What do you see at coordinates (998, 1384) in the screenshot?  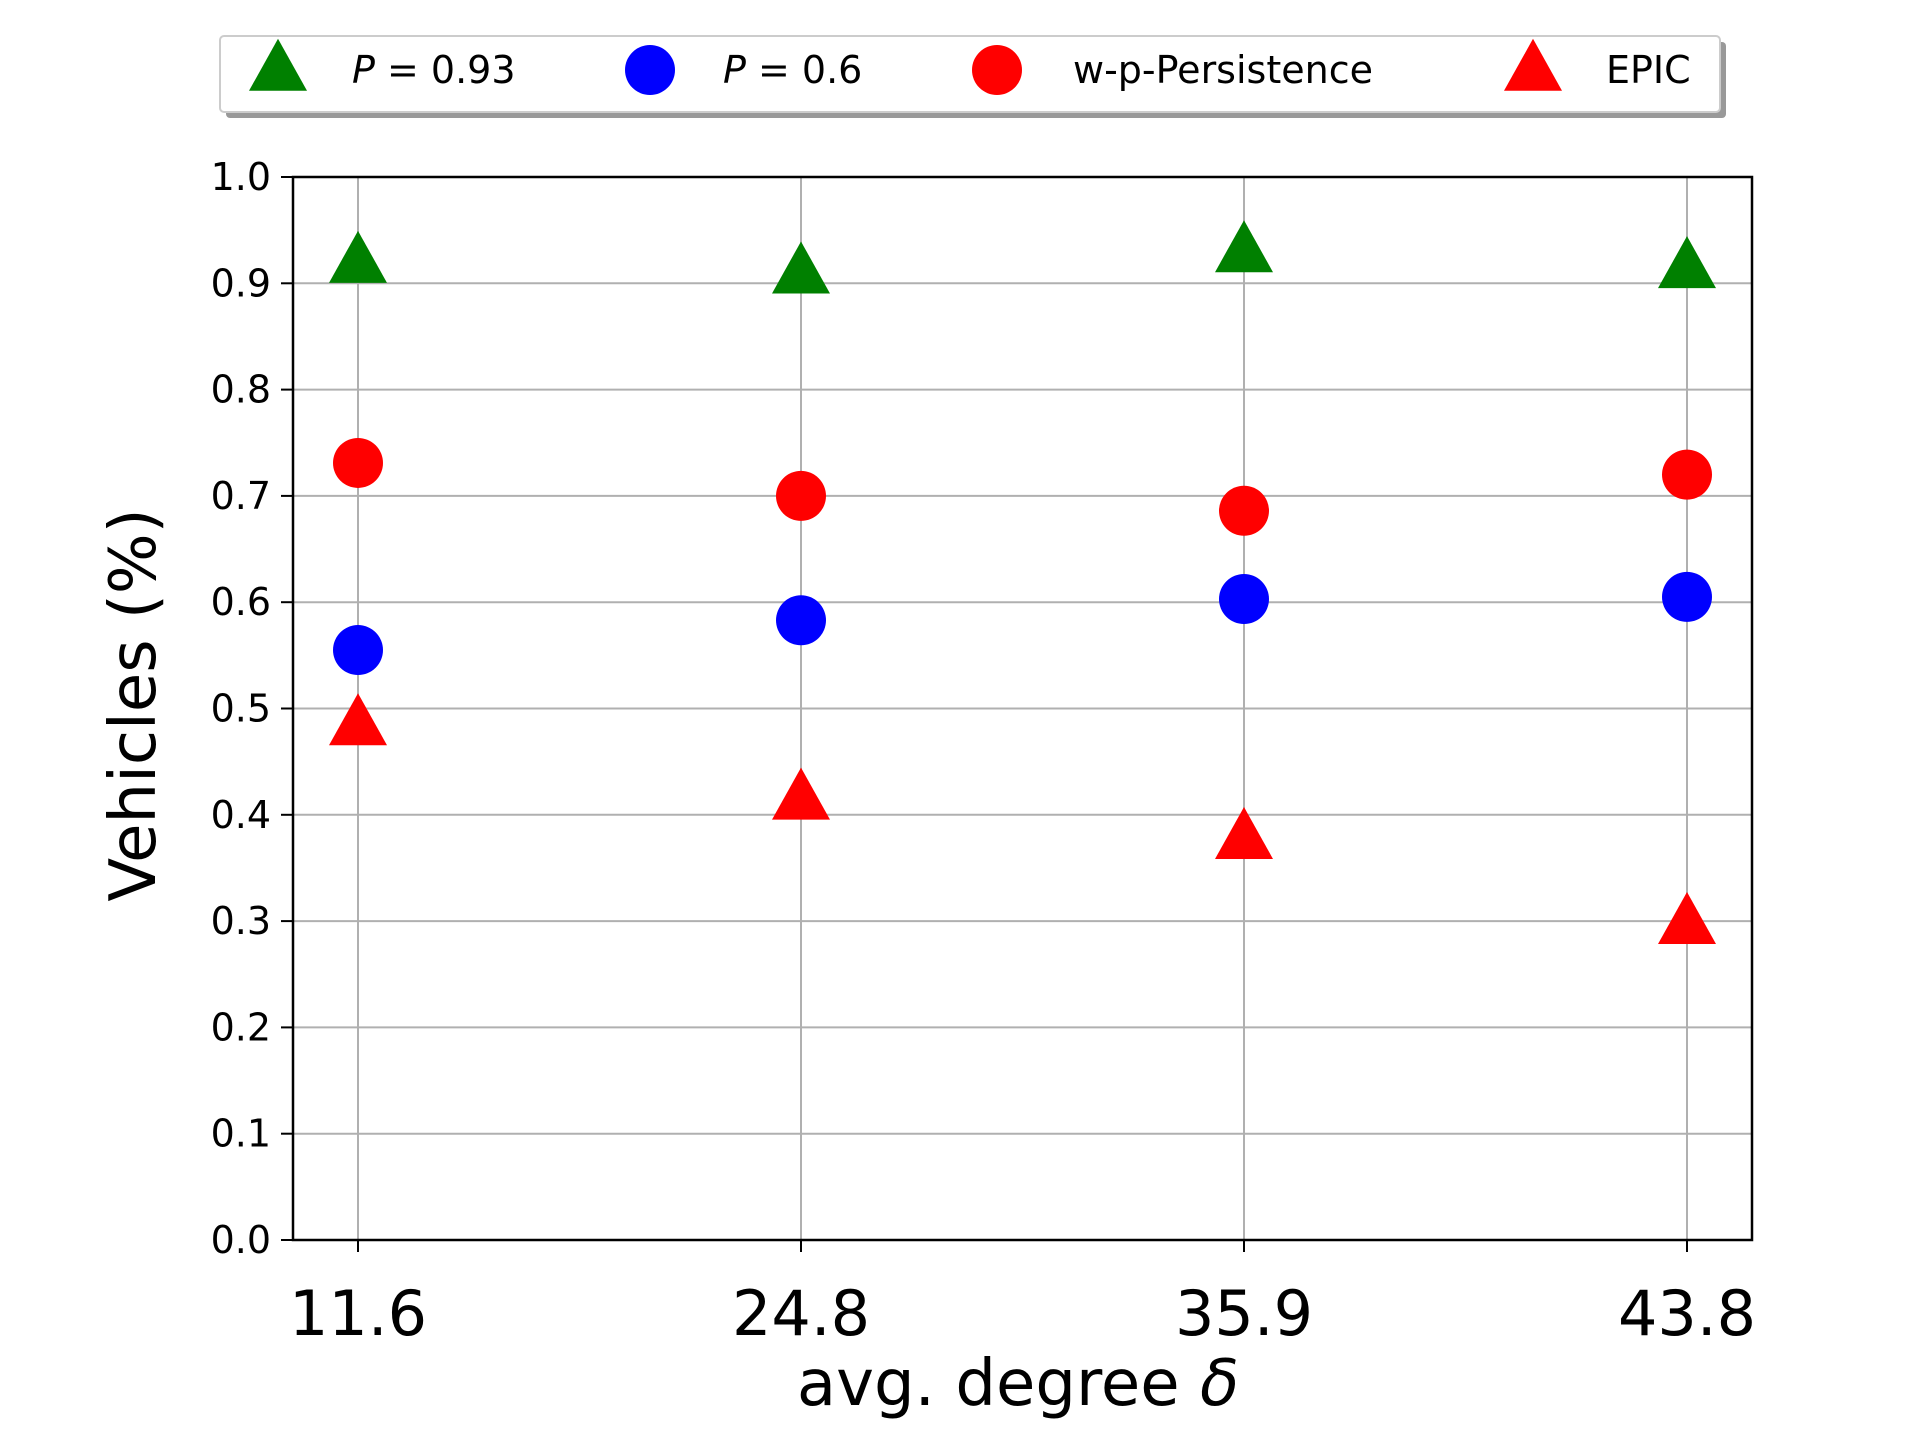 I see `x-axis-title-text: avg. degree` at bounding box center [998, 1384].